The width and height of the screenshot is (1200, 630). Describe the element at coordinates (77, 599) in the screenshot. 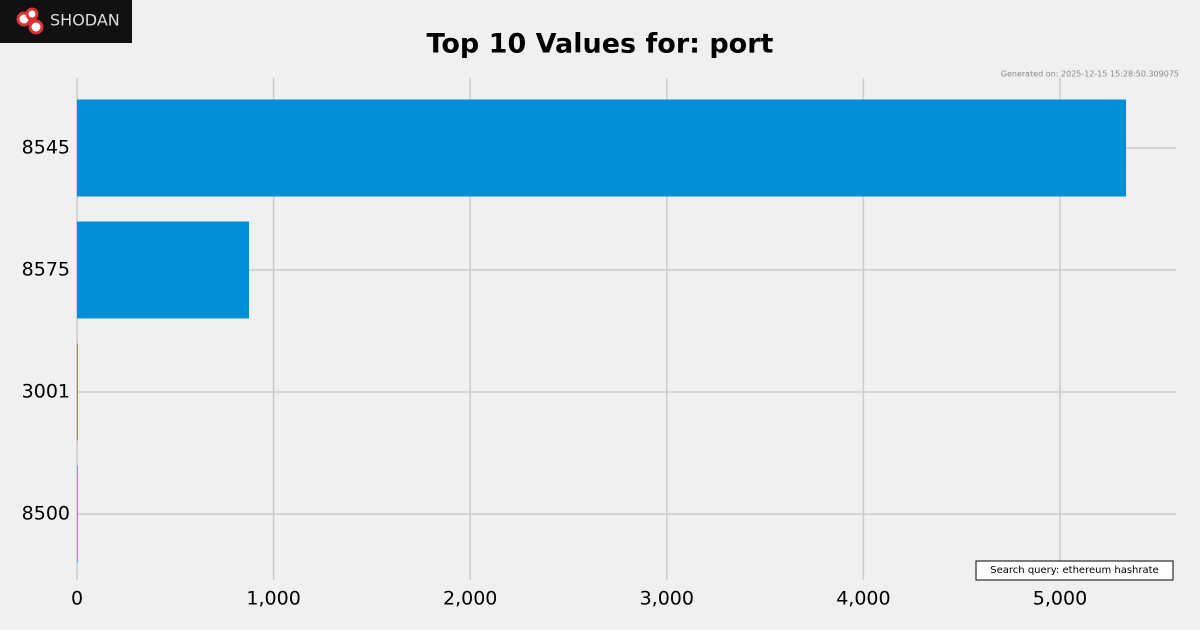

I see `x-tick-label: 0` at that location.